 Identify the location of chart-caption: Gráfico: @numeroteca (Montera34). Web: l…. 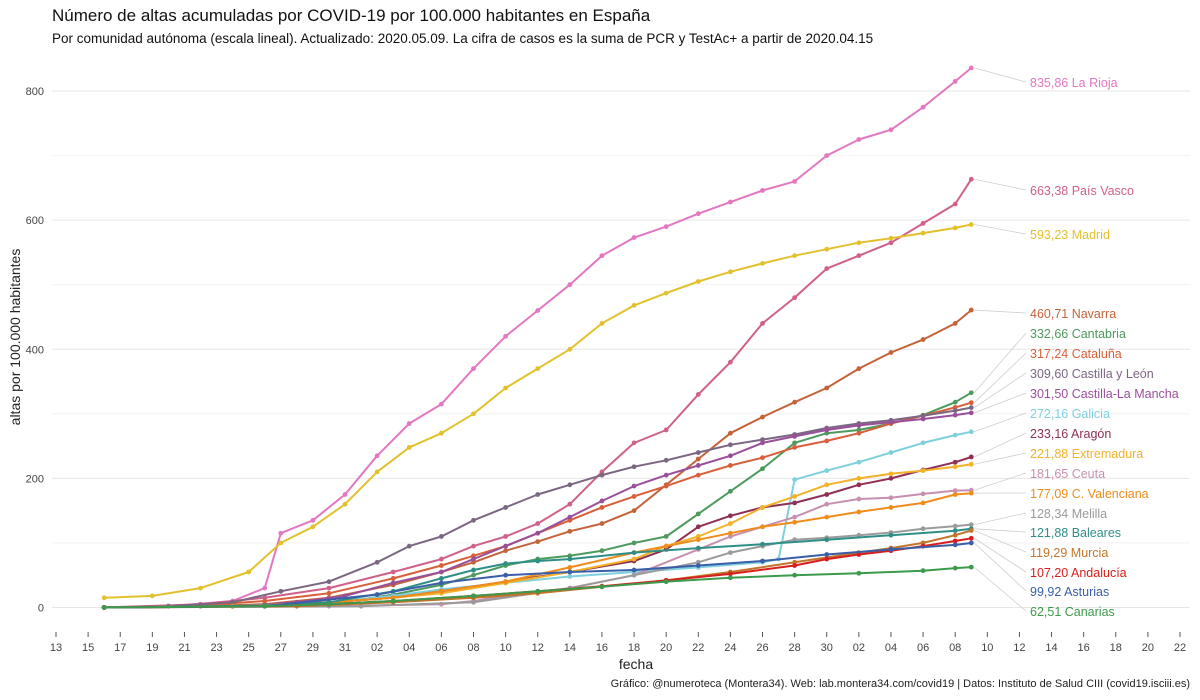
(900, 684).